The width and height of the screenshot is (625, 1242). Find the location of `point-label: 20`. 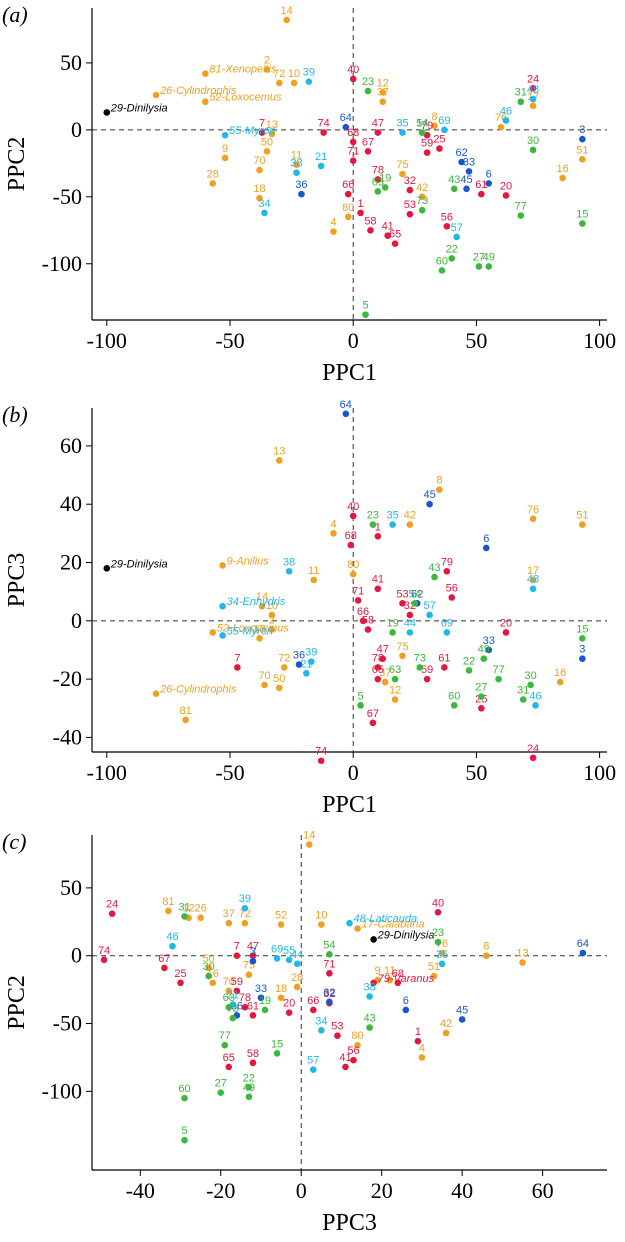

point-label: 20 is located at coordinates (289, 1004).